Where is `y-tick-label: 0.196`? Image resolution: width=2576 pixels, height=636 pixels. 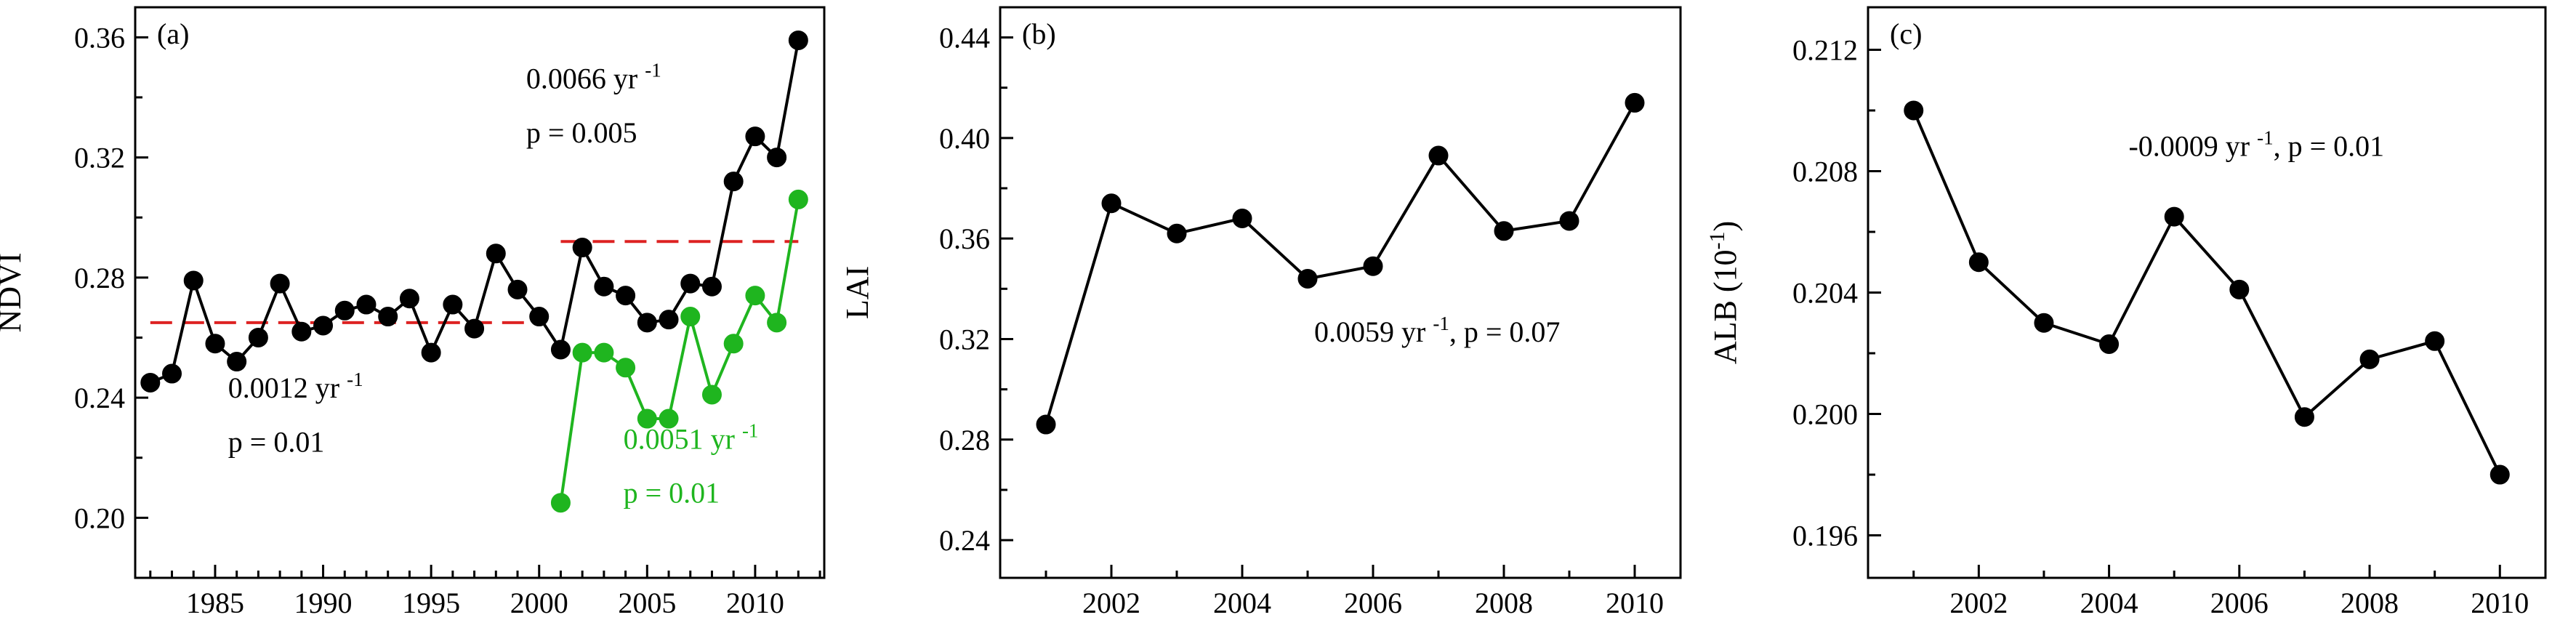
y-tick-label: 0.196 is located at coordinates (1825, 536).